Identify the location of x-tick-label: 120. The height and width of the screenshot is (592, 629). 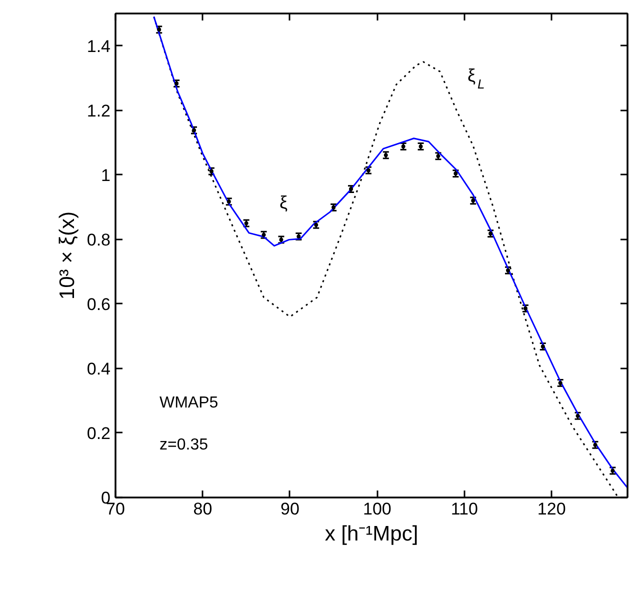
(551, 509).